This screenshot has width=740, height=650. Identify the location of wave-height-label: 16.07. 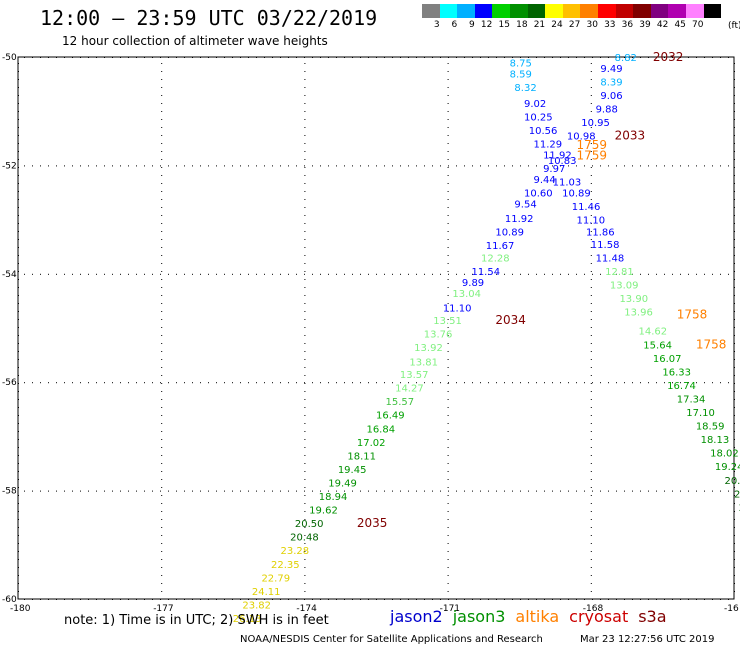
(667, 359).